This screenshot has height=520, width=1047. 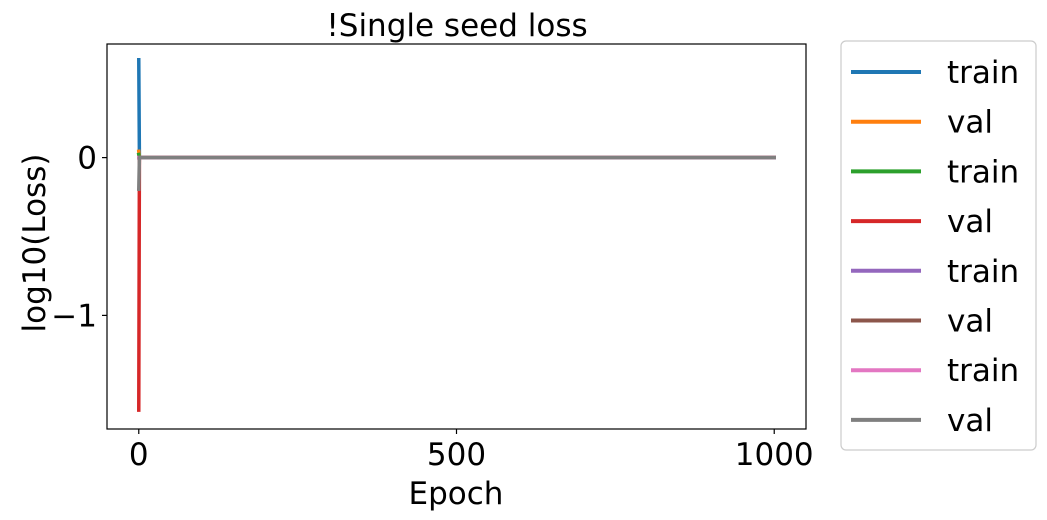 I want to click on x-axis: 0 500 1000, so click(x=471, y=451).